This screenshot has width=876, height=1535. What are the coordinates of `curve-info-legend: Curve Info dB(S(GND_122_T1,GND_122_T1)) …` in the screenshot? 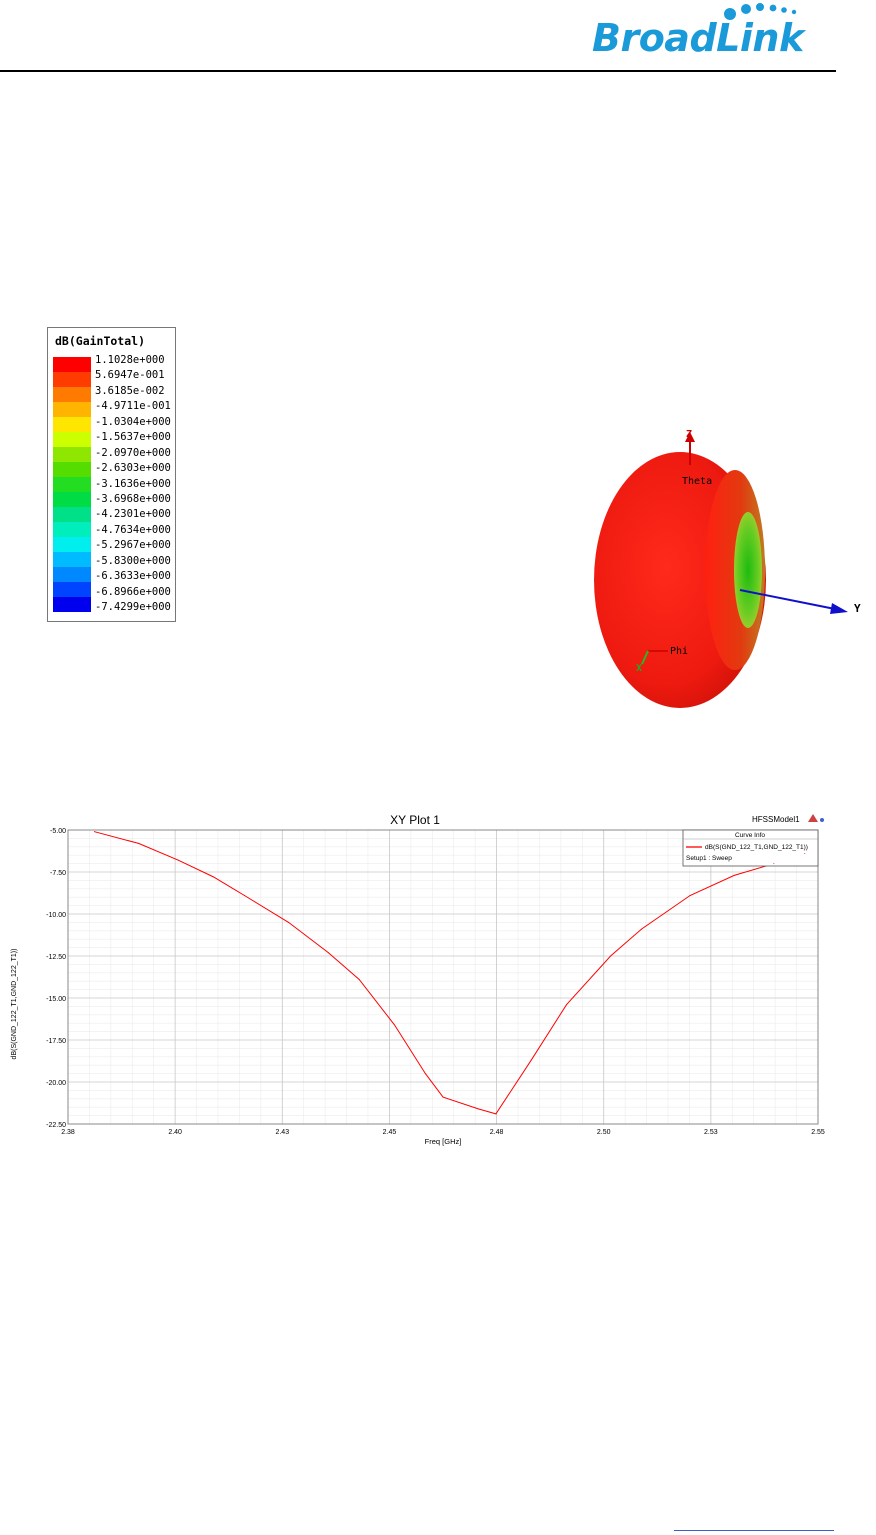 It's located at (750, 848).